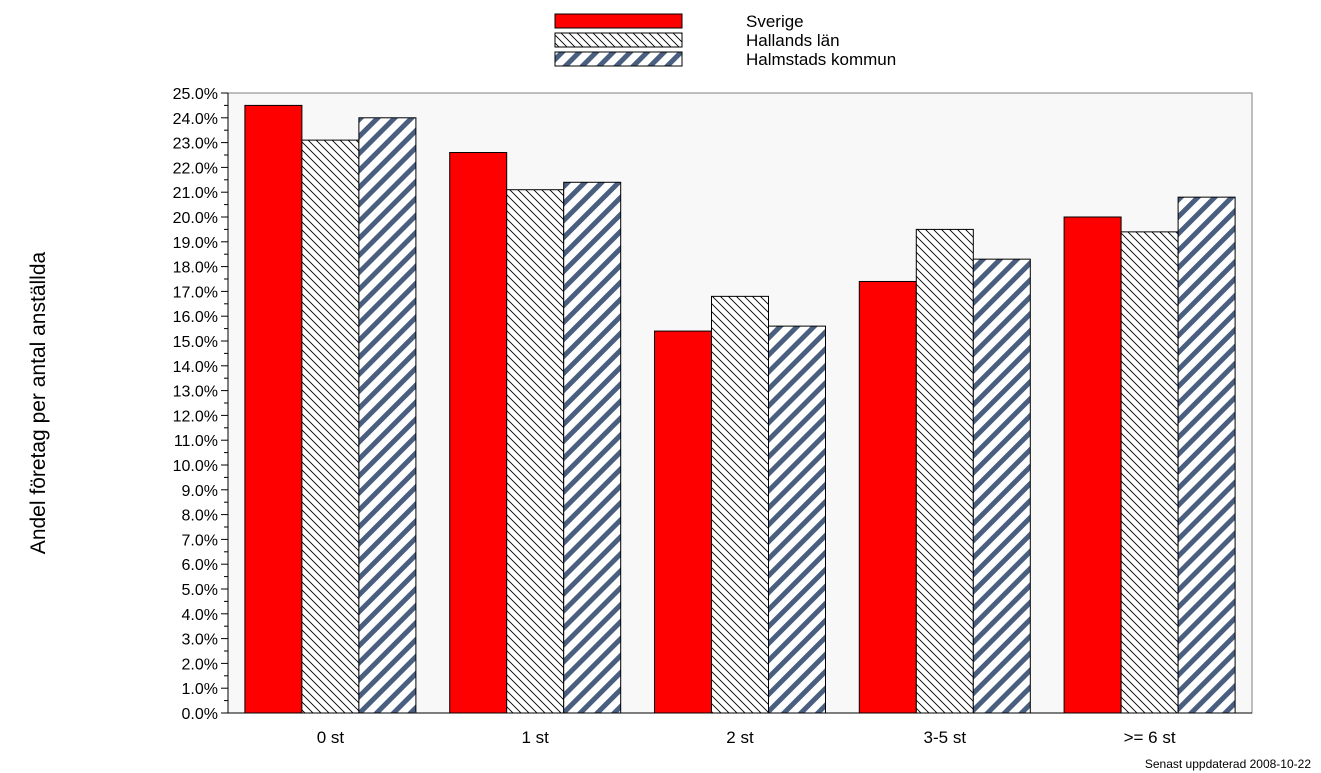  Describe the element at coordinates (195, 392) in the screenshot. I see `y-tick-label: 13.0%` at that location.